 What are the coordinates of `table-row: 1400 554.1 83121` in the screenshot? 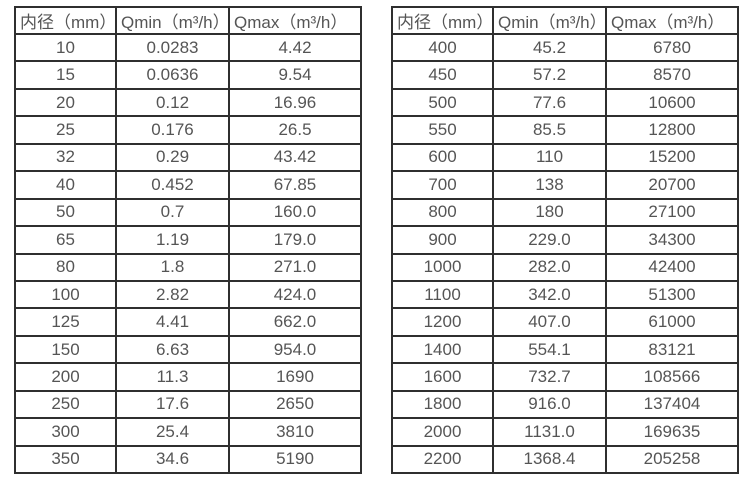 It's located at (565, 349).